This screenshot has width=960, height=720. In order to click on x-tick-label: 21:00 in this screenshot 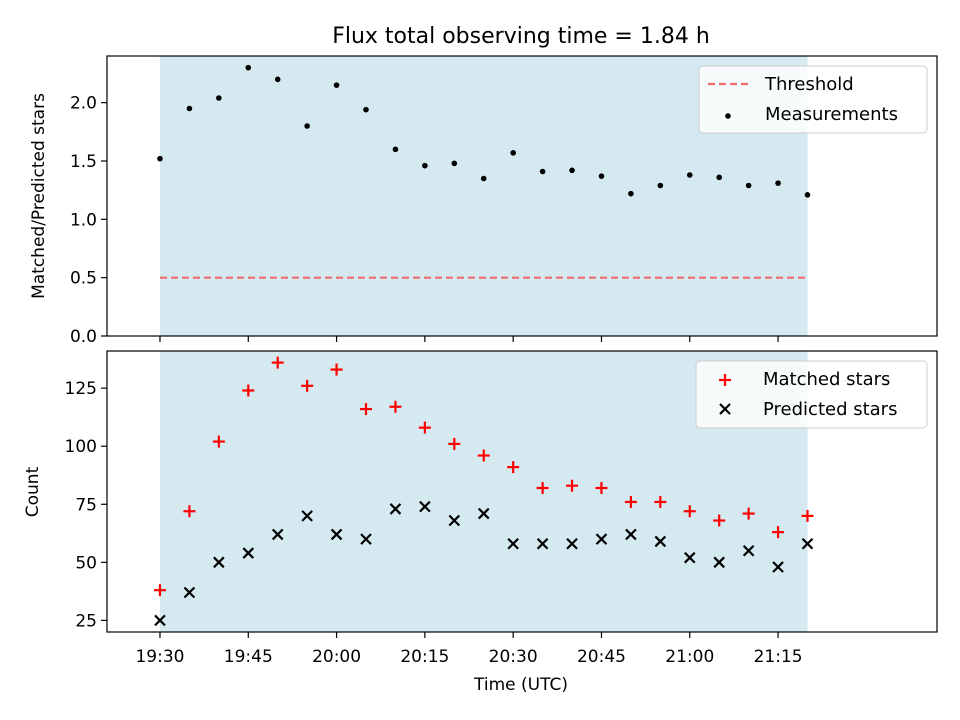, I will do `click(689, 657)`.